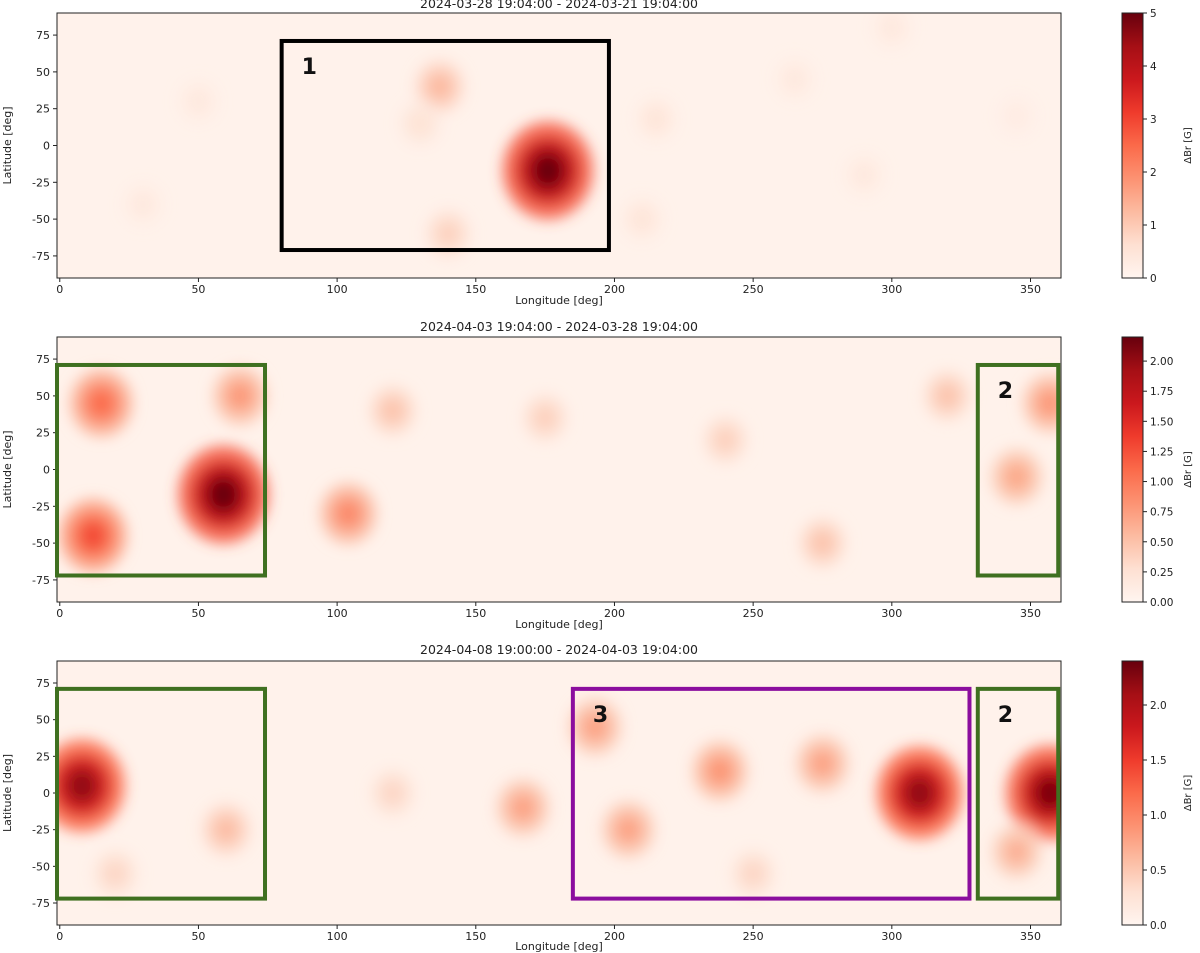  Describe the element at coordinates (1161, 392) in the screenshot. I see `colorbar-tick-label: 1.75` at that location.